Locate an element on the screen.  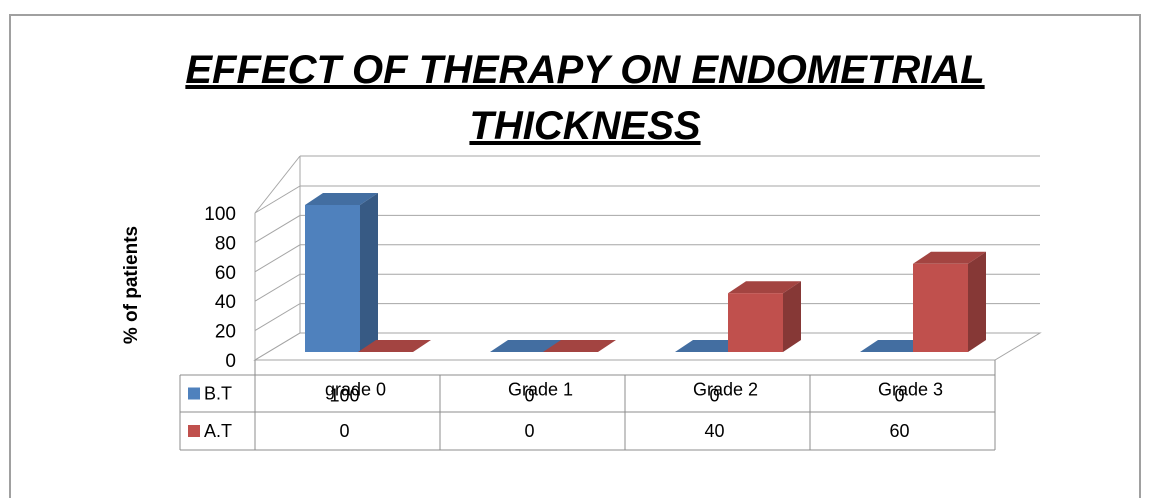
y-tick-label: 60 is located at coordinates (225, 273).